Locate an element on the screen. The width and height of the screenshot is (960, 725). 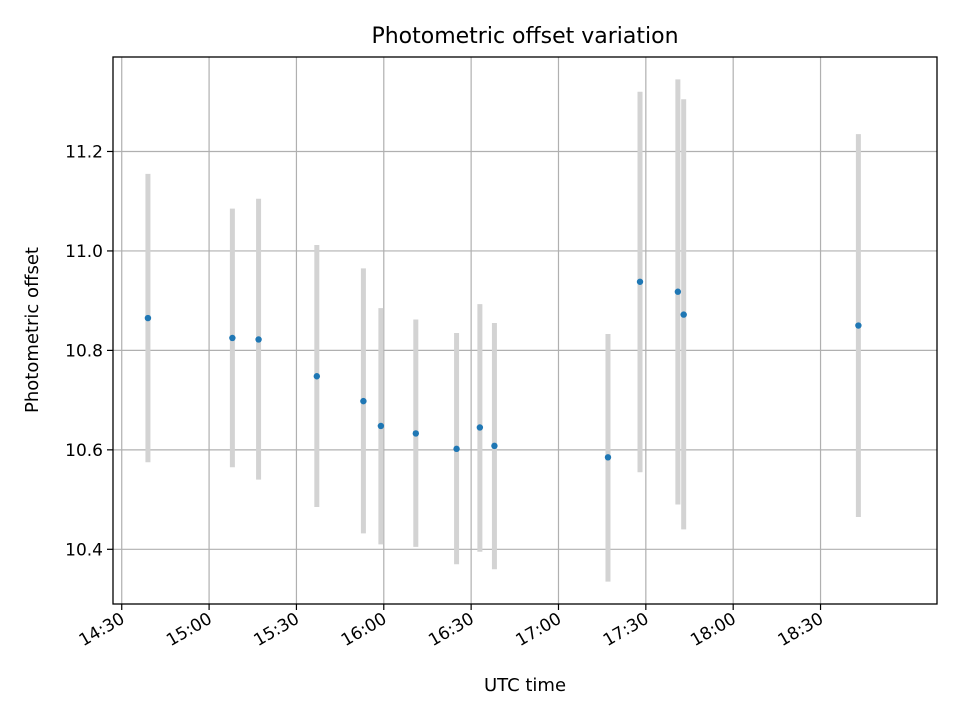
y-tick-label: 10.6 is located at coordinates (84, 451).